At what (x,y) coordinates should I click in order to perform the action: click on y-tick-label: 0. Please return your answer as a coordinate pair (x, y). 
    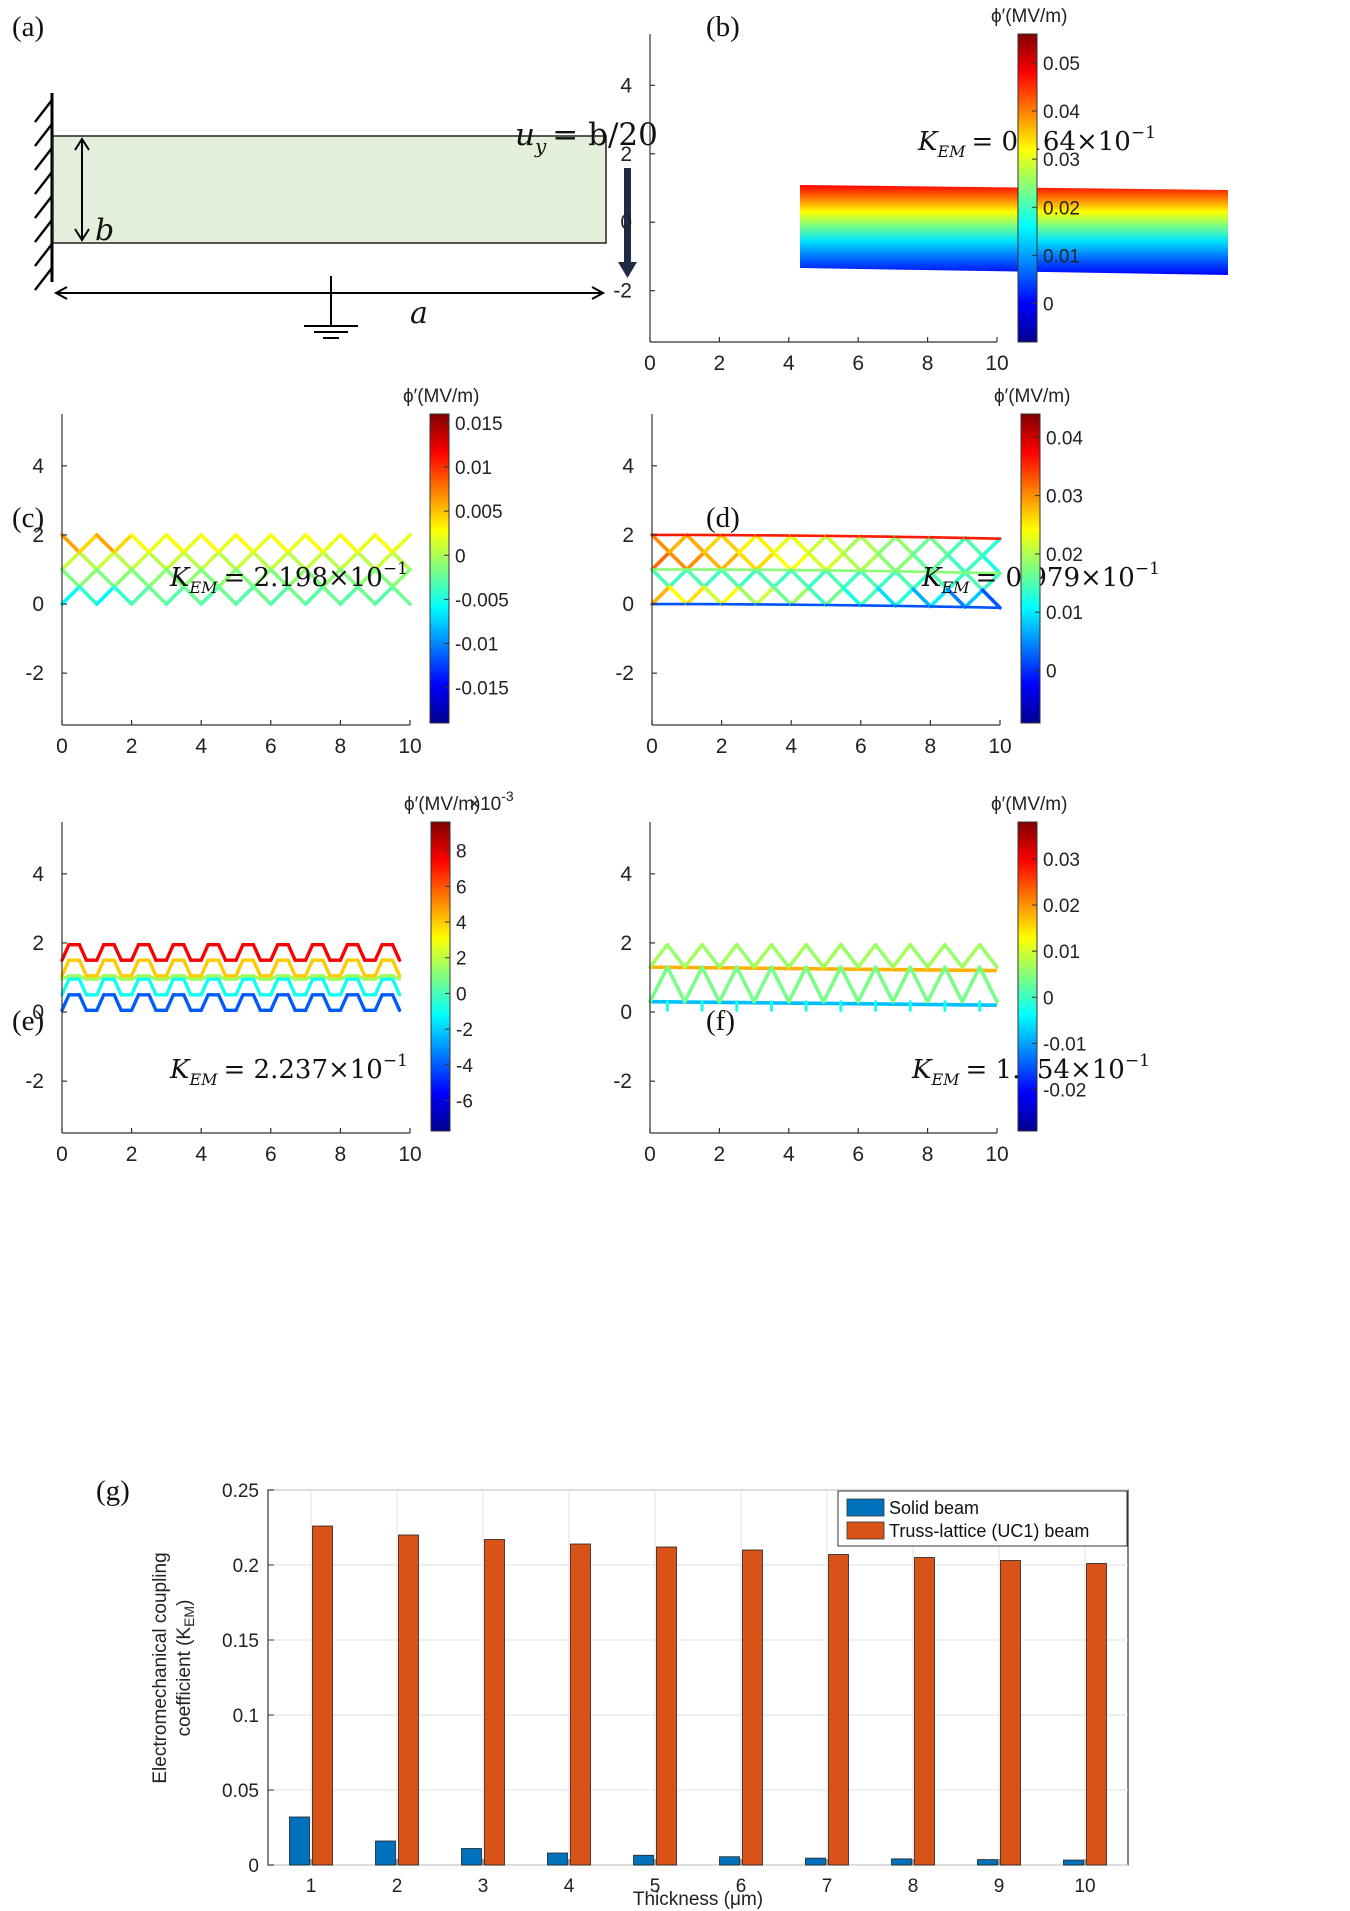
    Looking at the image, I should click on (38, 604).